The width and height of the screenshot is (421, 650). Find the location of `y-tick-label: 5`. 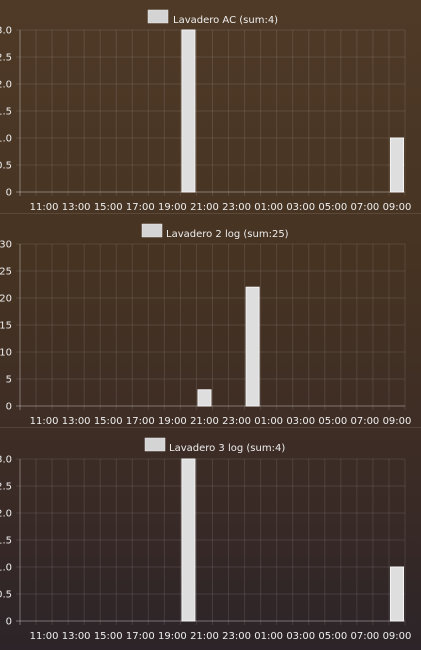

y-tick-label: 5 is located at coordinates (9, 380).